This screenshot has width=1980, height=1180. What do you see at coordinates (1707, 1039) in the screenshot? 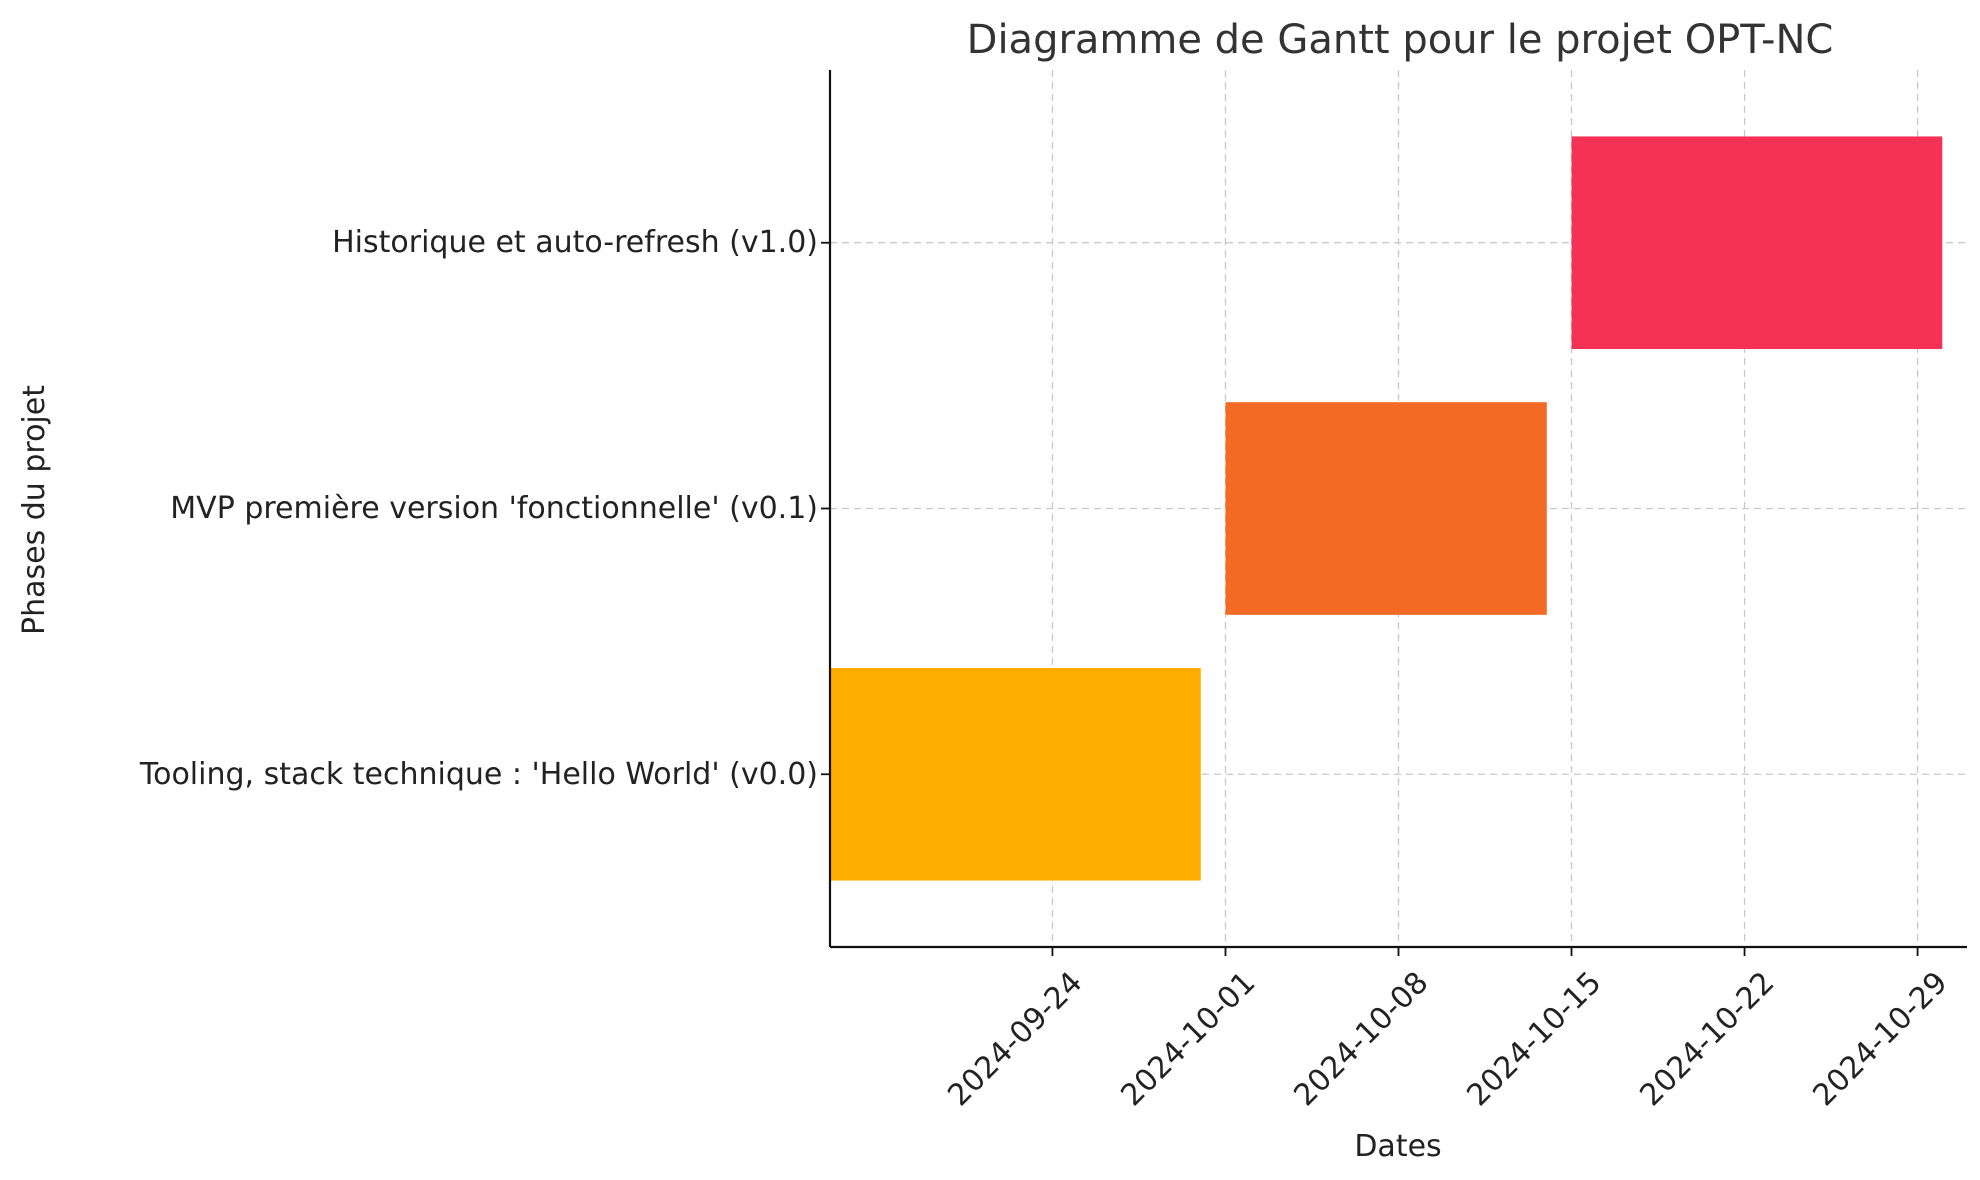
I see `x-tick-label: 2024-10-22` at bounding box center [1707, 1039].